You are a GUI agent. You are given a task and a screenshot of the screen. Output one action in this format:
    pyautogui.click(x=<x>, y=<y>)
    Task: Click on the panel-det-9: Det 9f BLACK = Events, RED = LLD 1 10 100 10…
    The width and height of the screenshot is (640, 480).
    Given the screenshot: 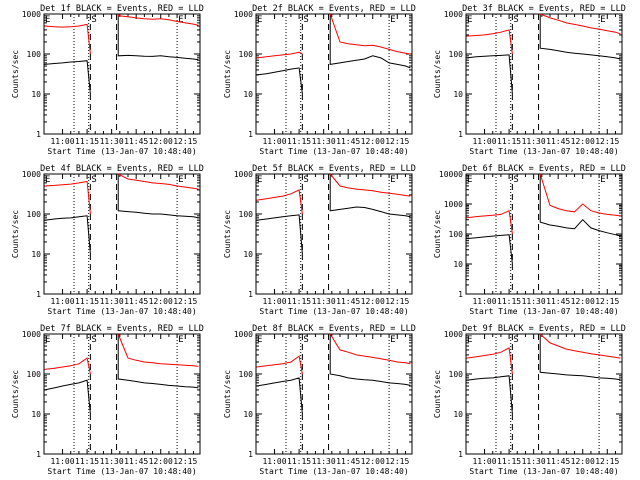 What is the action you would take?
    pyautogui.click(x=529, y=400)
    